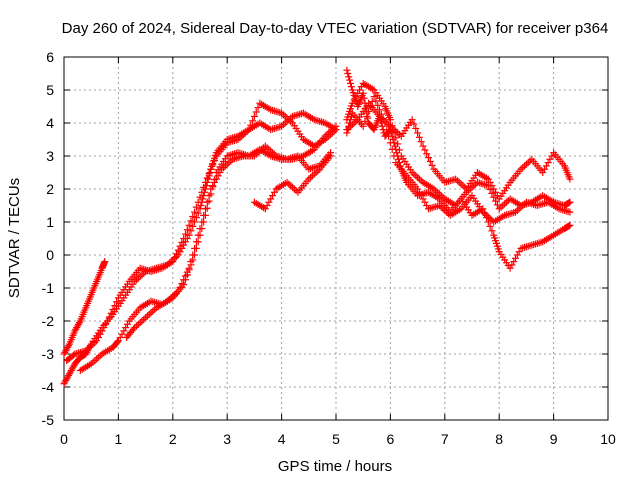  I want to click on y-tick-label: -2, so click(48, 321).